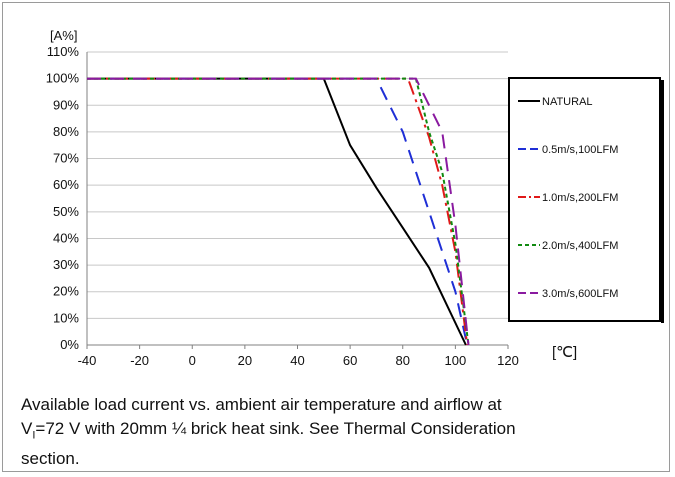 Image resolution: width=675 pixels, height=477 pixels. What do you see at coordinates (192, 360) in the screenshot?
I see `x-tick-label: 0` at bounding box center [192, 360].